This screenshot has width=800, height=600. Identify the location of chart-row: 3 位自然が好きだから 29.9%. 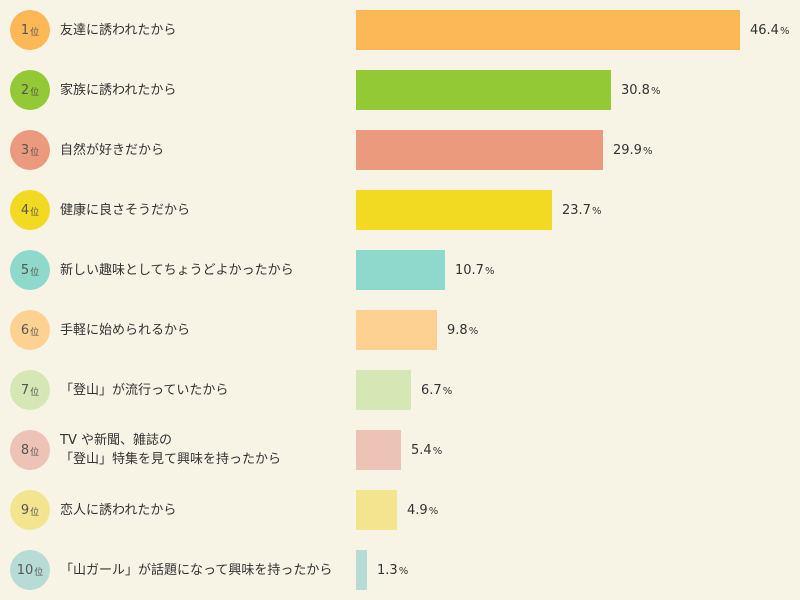
(400, 150).